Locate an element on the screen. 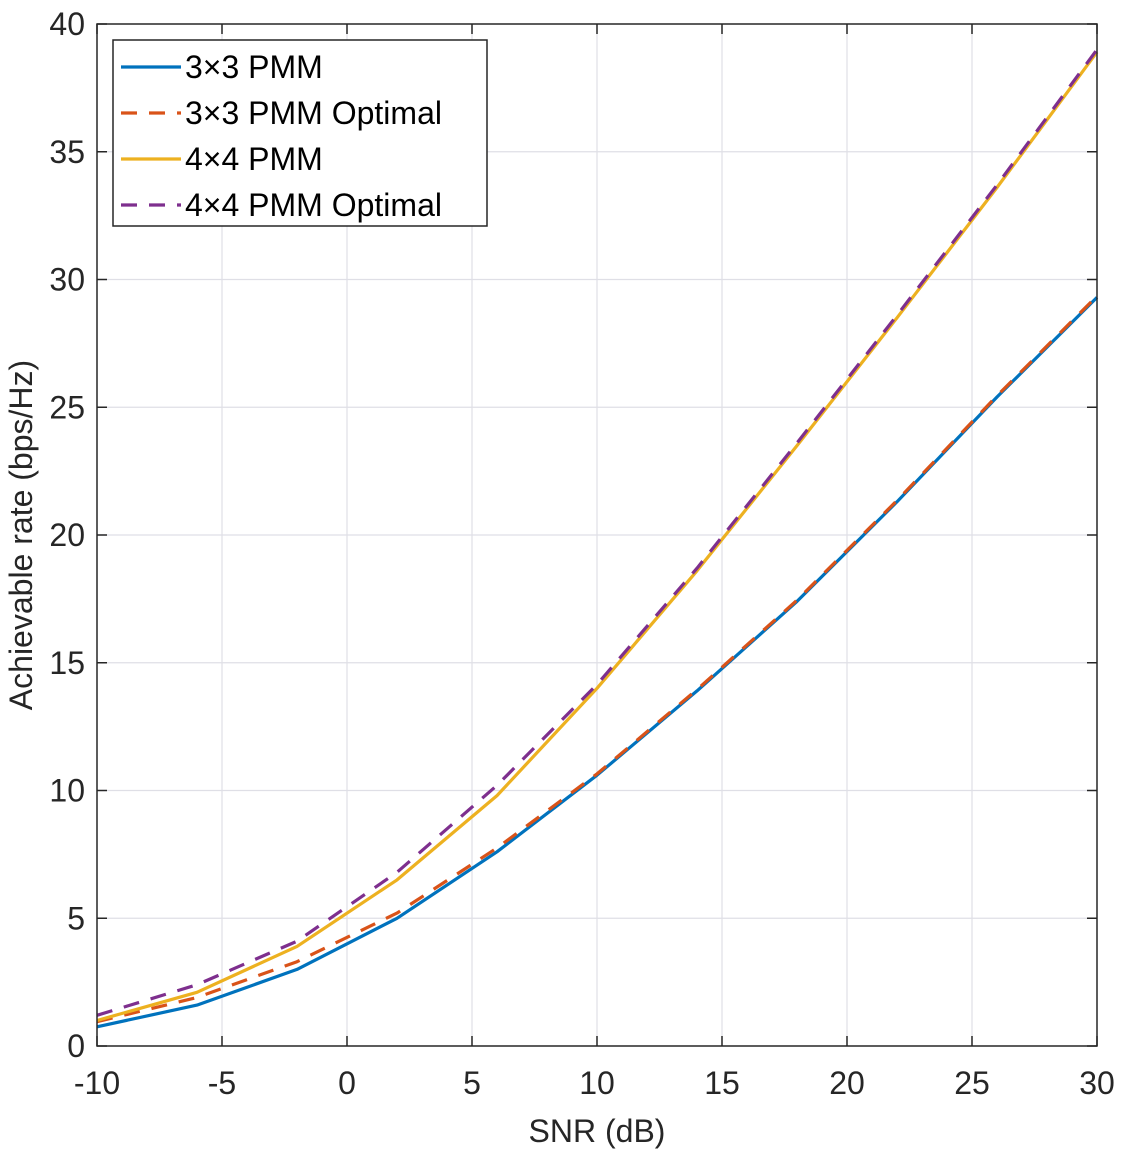  legend-label-3: 4×4 PMM Optimal is located at coordinates (313, 205).